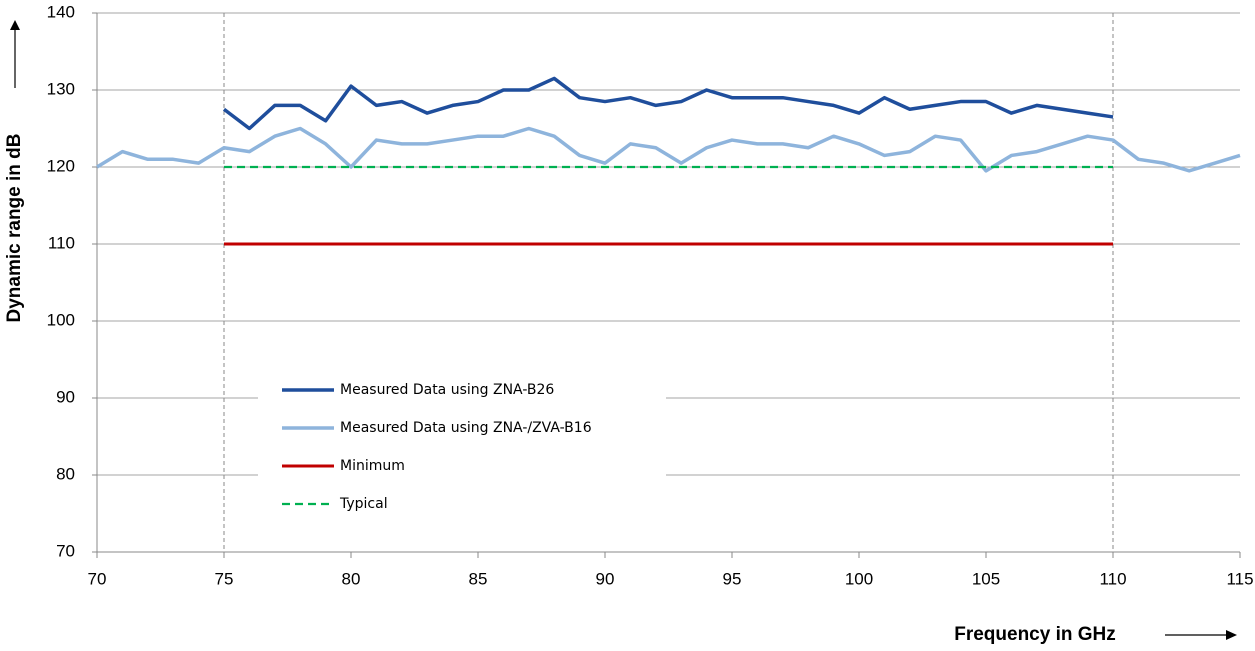 This screenshot has width=1255, height=651. What do you see at coordinates (65, 473) in the screenshot?
I see `y-tick-label: 80` at bounding box center [65, 473].